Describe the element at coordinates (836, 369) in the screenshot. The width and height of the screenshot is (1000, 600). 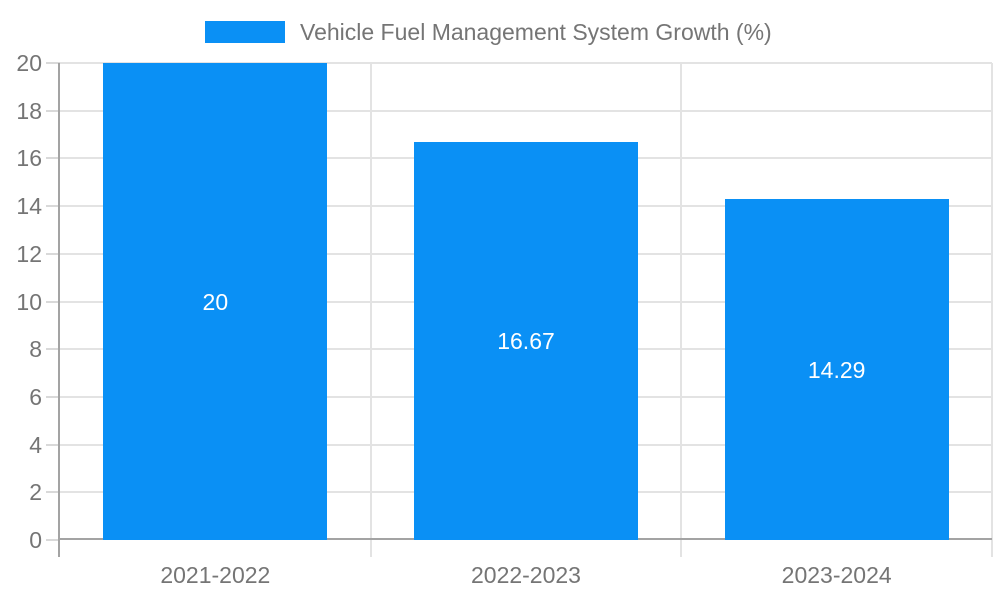
I see `bar-2023-2024` at that location.